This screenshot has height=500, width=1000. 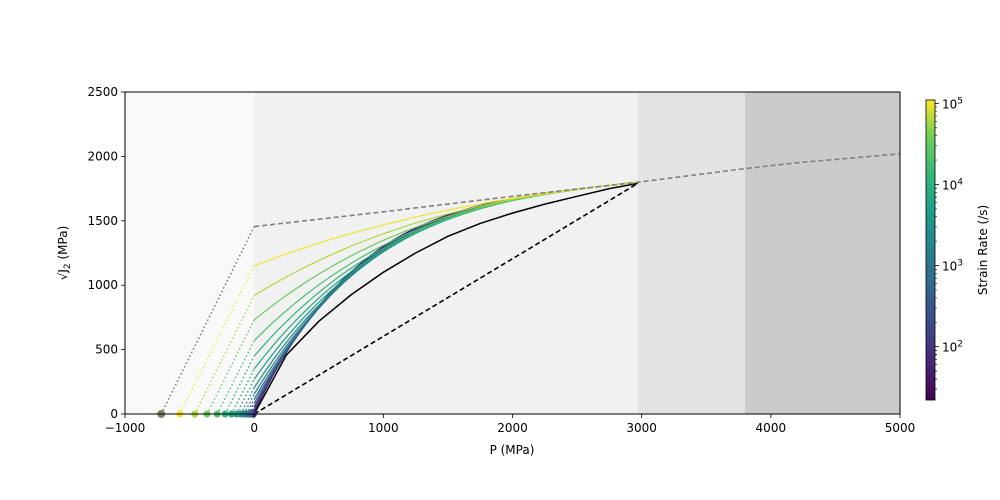 What do you see at coordinates (952, 347) in the screenshot?
I see `colorbar-tick-label: 10²` at bounding box center [952, 347].